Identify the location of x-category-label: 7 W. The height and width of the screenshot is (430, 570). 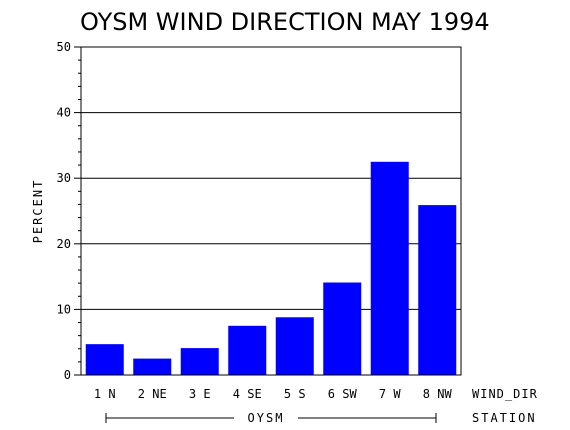
(390, 394).